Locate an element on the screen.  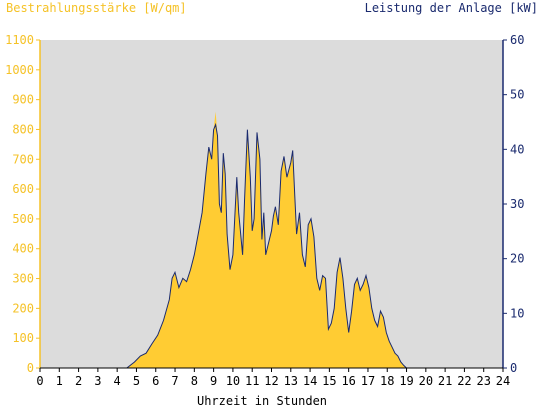
right-axis-ticks: 0 10 20 30 40 50 60 is located at coordinates (513, 204).